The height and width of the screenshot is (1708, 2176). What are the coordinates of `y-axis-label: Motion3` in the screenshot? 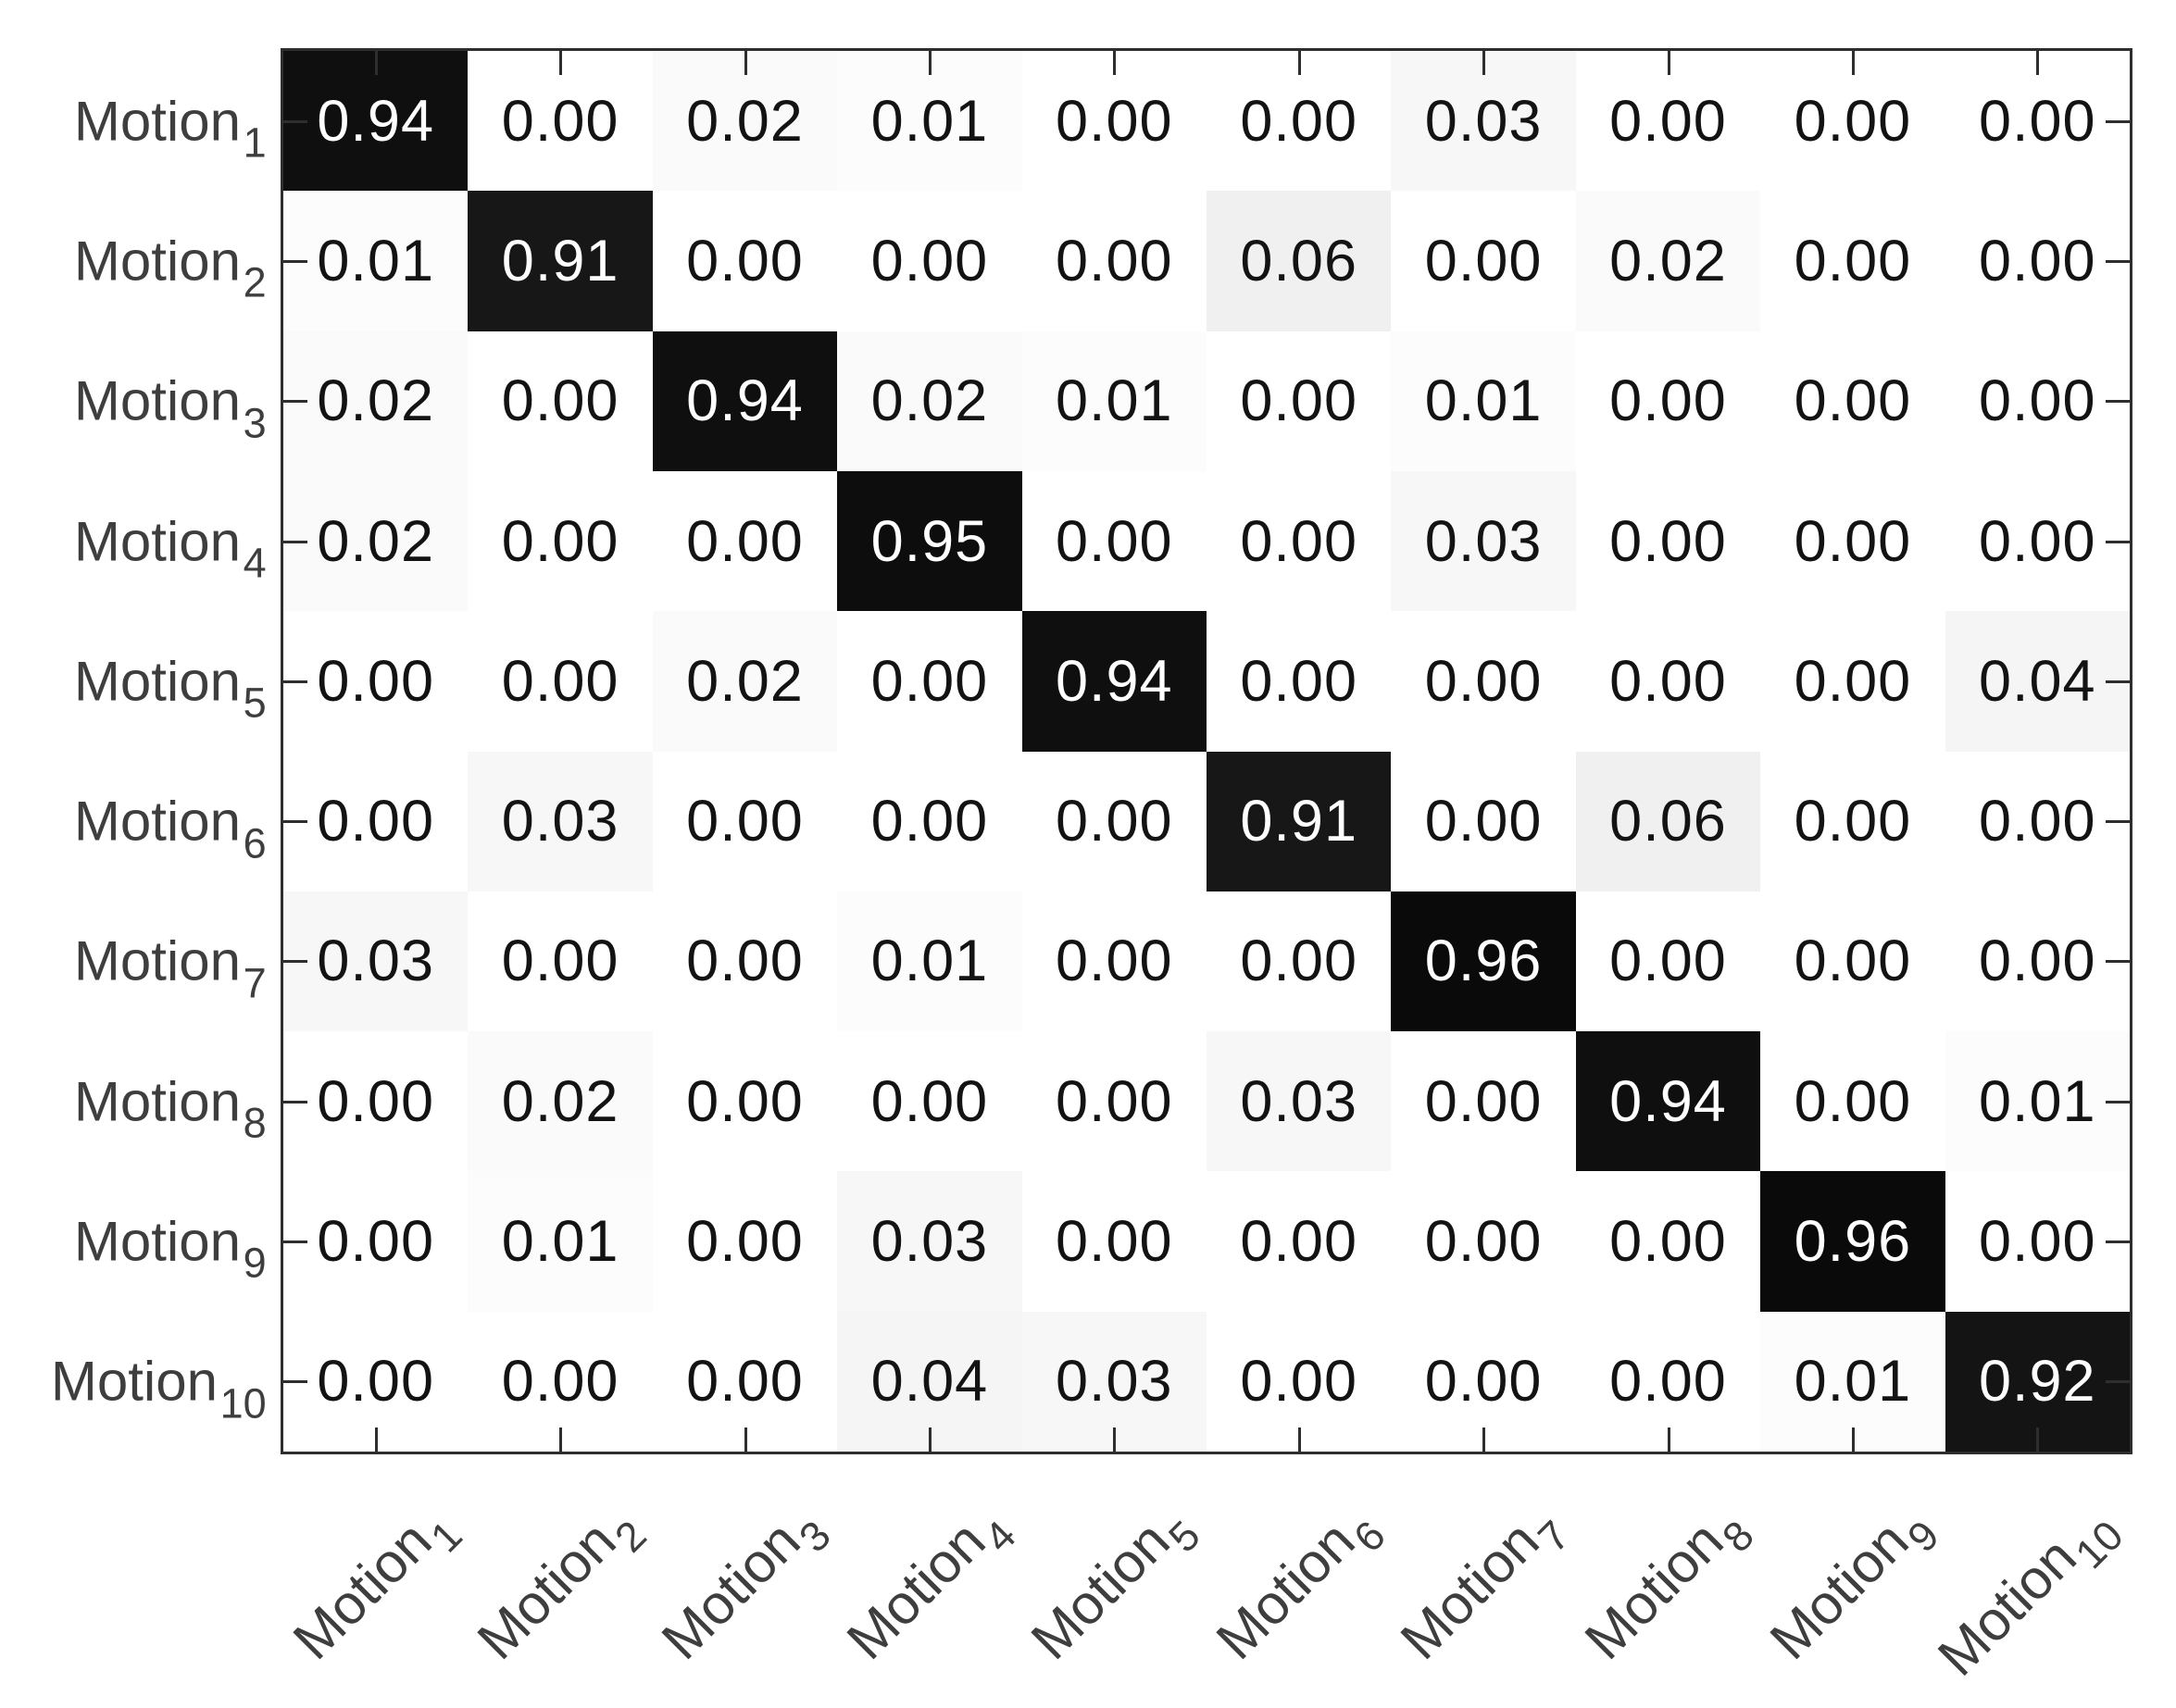 It's located at (170, 406).